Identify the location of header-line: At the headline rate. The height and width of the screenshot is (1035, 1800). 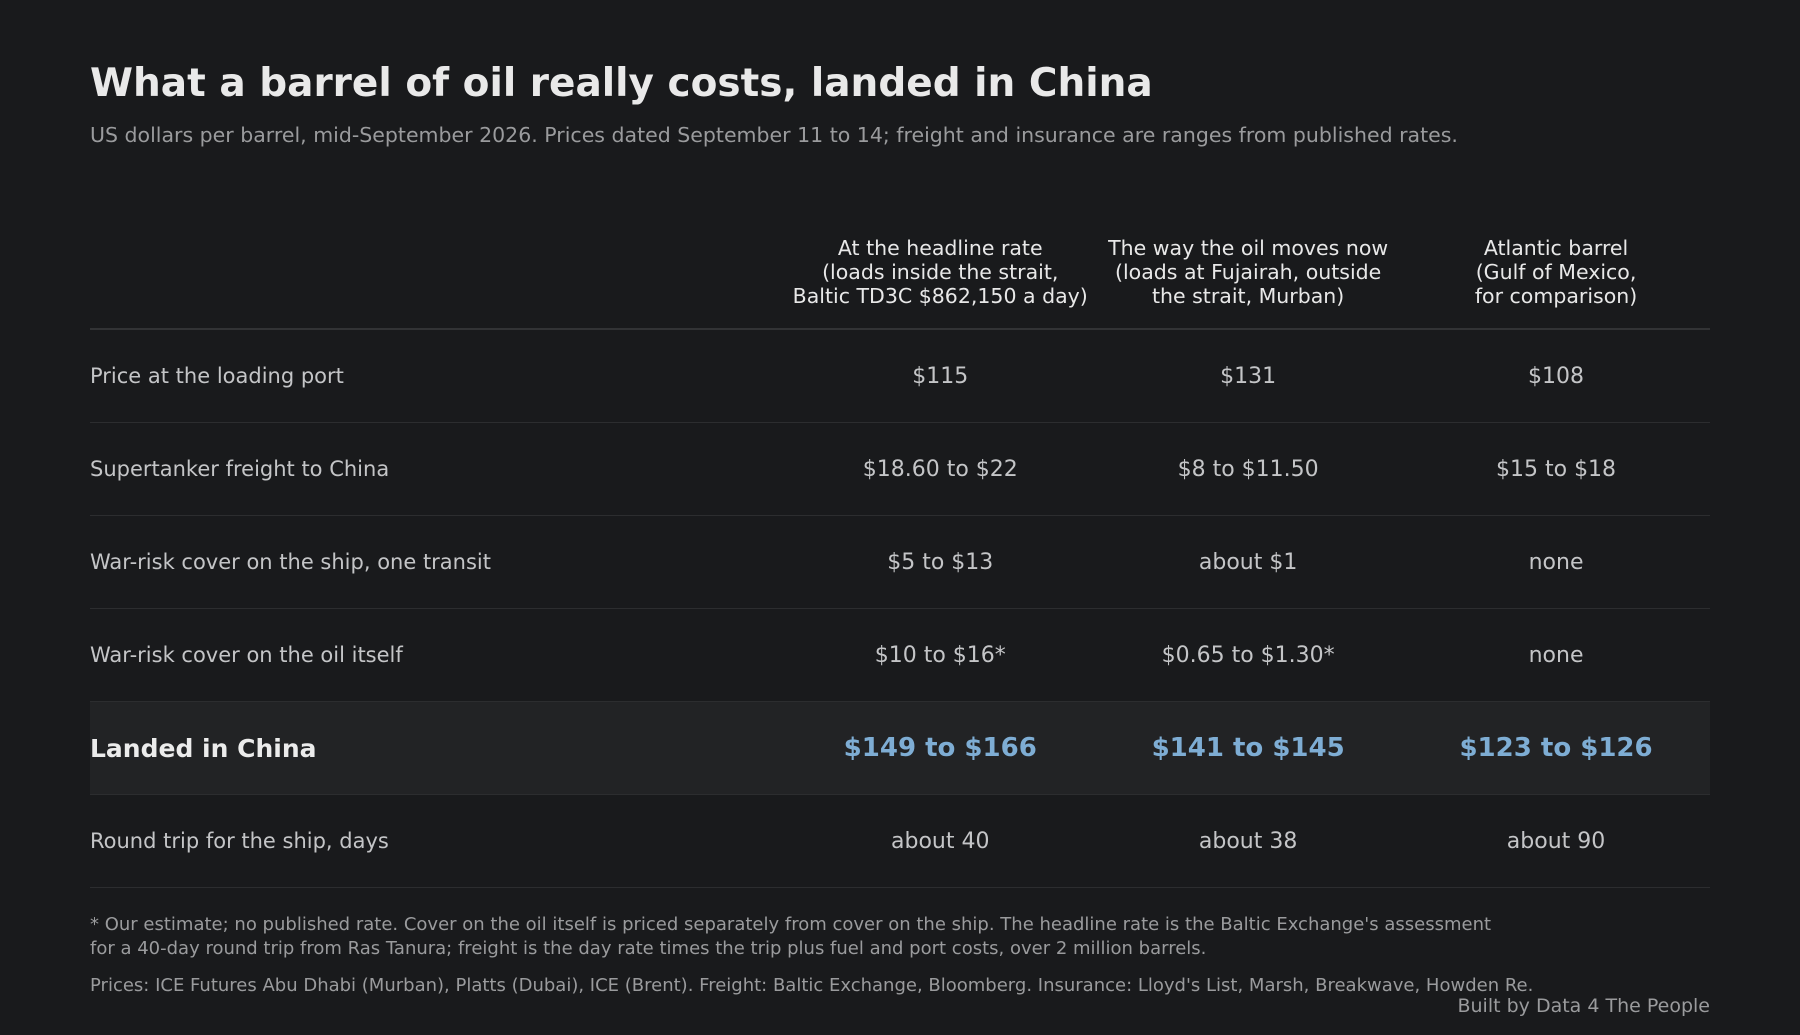
(940, 248).